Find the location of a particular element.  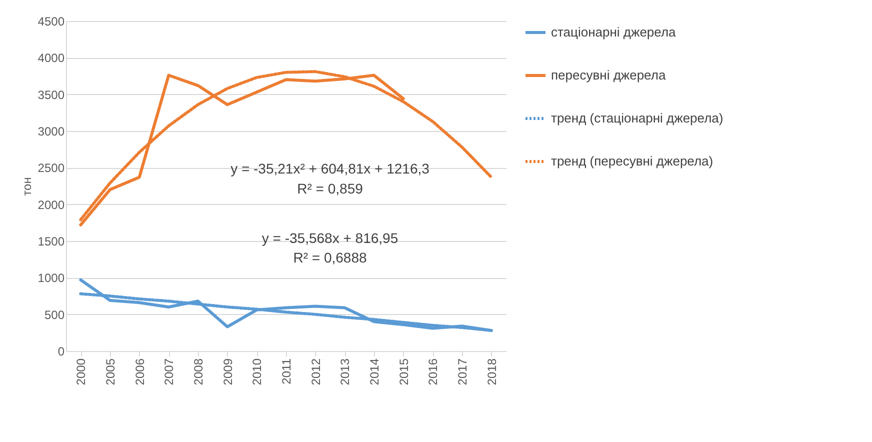

legend-label: тренд (пересувні джерела) is located at coordinates (632, 161).